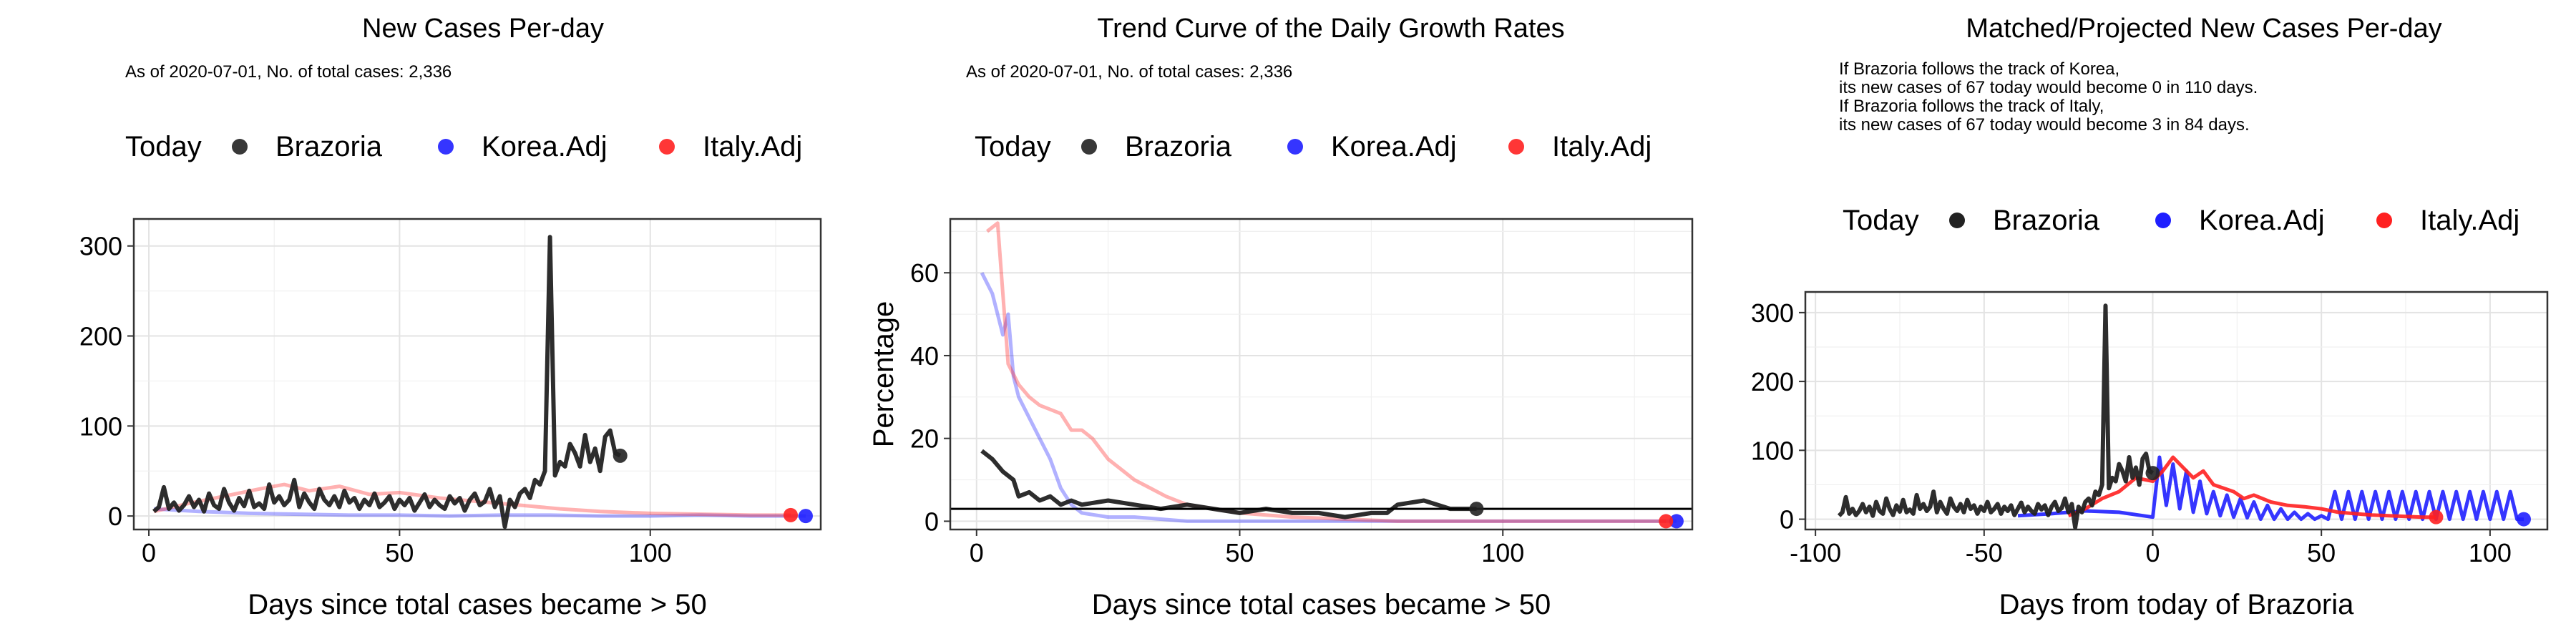 This screenshot has height=644, width=2576. What do you see at coordinates (924, 273) in the screenshot?
I see `y-tick-label: 60` at bounding box center [924, 273].